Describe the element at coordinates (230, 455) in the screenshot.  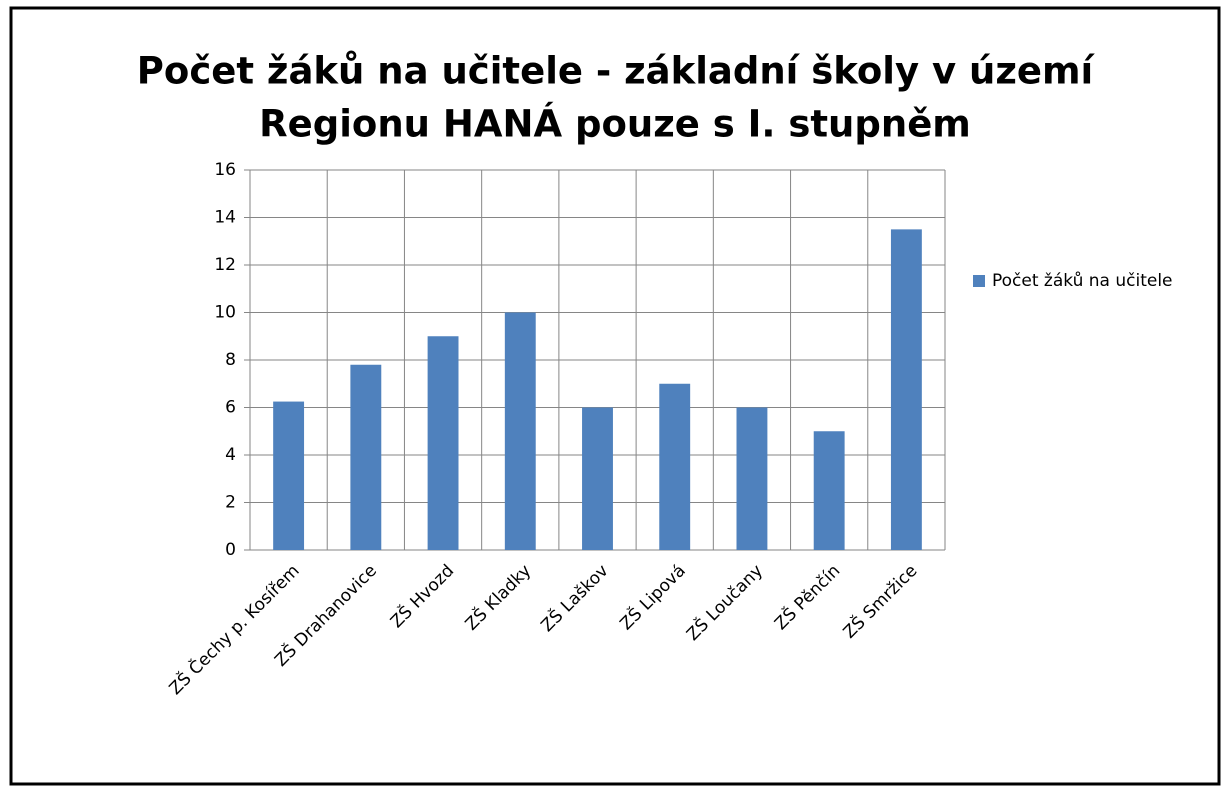
I see `y-tick-label: 4` at that location.